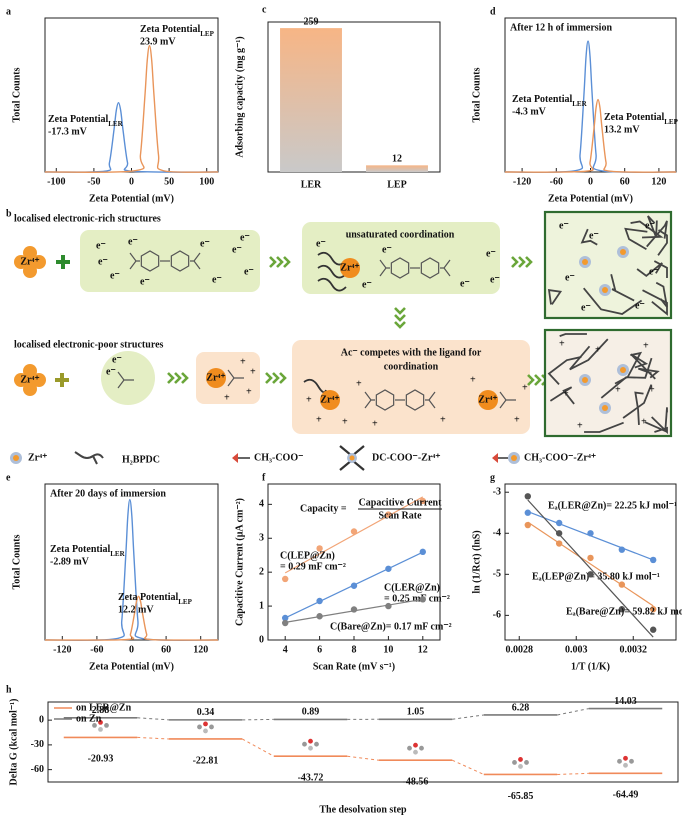 The width and height of the screenshot is (682, 822). I want to click on x-tick-label: 0.0032, so click(634, 649).